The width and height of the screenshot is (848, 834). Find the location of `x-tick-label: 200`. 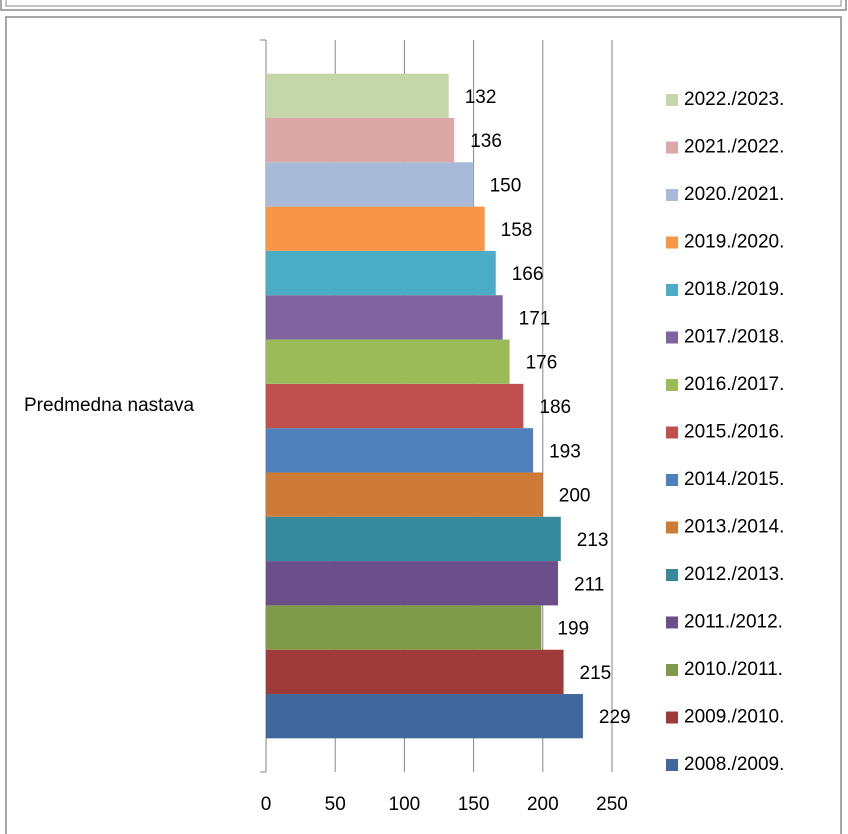

x-tick-label: 200 is located at coordinates (543, 804).